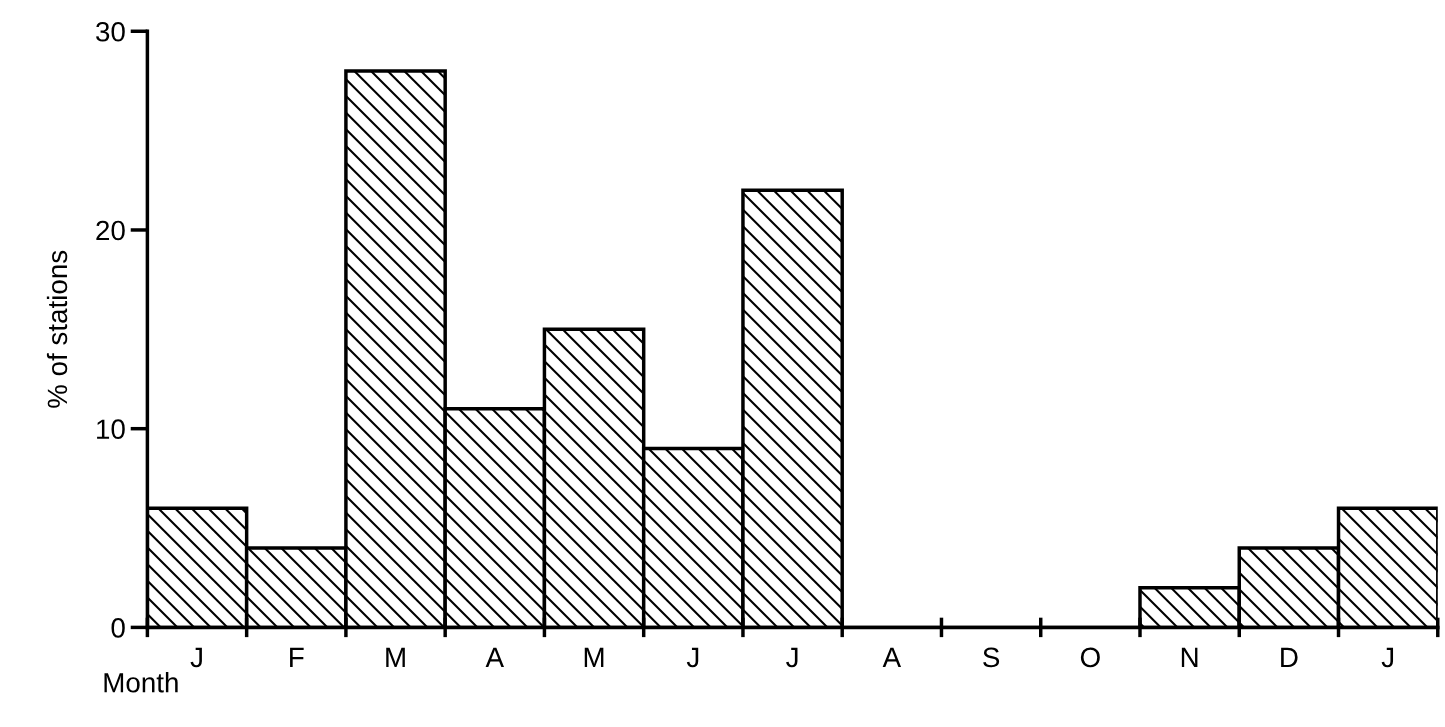 The height and width of the screenshot is (727, 1445). What do you see at coordinates (297, 657) in the screenshot?
I see `x-tick-label: F` at bounding box center [297, 657].